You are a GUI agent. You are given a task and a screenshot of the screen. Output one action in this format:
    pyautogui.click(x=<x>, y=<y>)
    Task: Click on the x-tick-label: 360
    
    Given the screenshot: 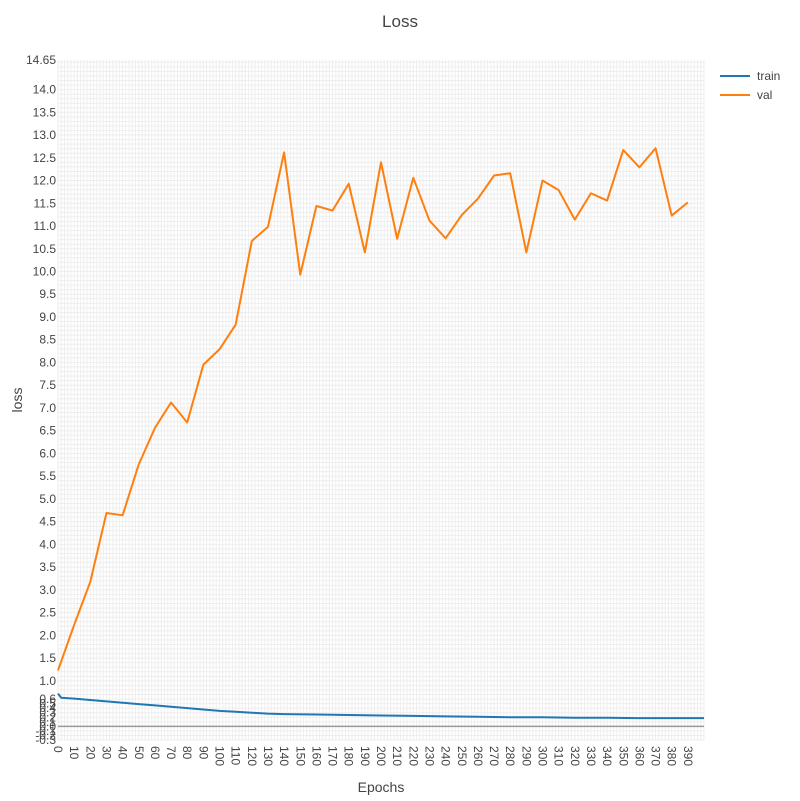 What is the action you would take?
    pyautogui.click(x=639, y=756)
    